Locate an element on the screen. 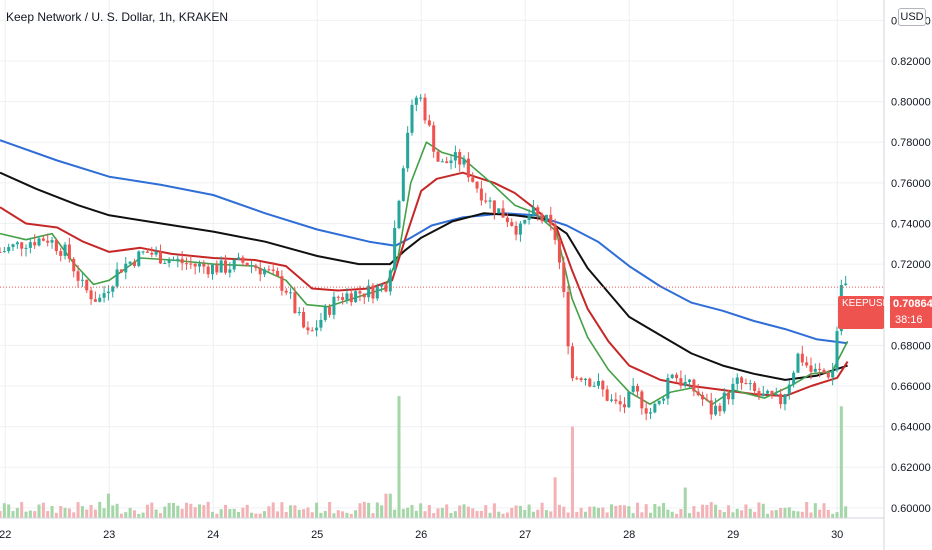 The width and height of the screenshot is (932, 550). last-price-value: 0.70864 is located at coordinates (911, 304).